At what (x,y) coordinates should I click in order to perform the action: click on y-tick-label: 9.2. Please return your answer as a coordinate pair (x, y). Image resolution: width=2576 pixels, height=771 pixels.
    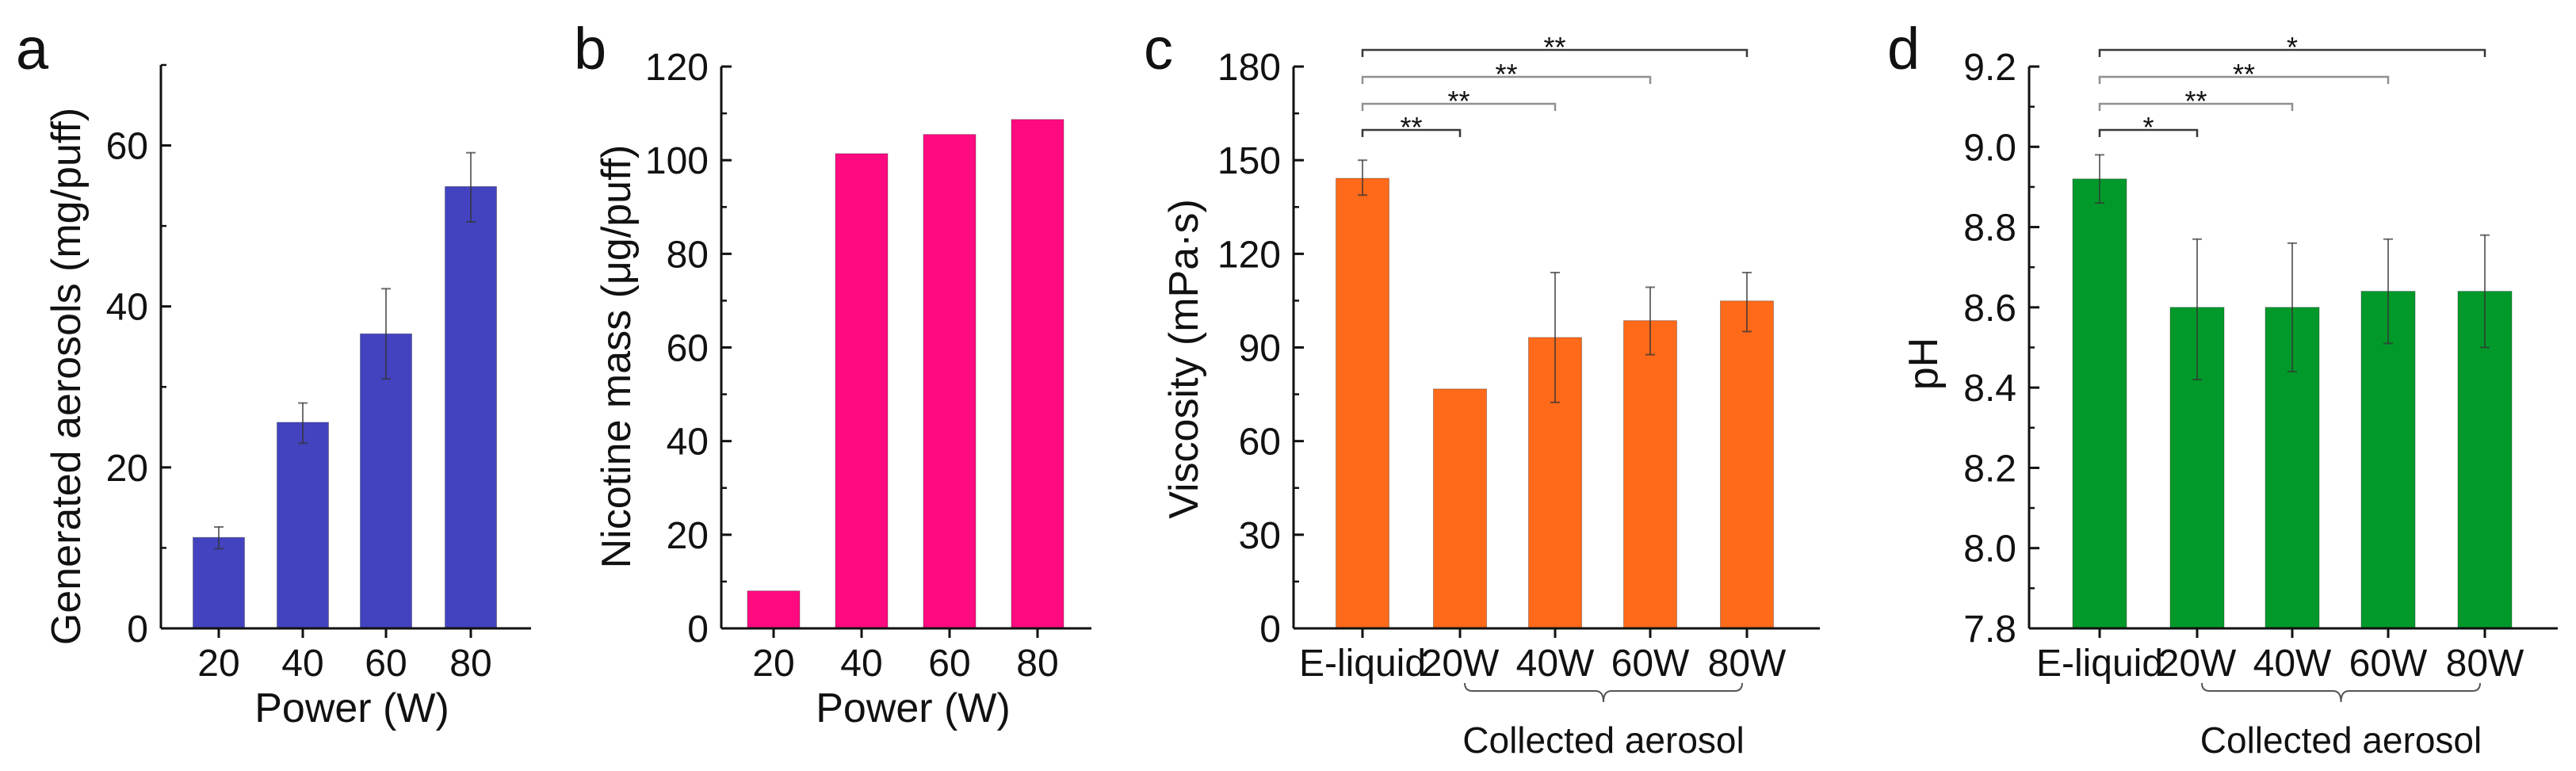
    Looking at the image, I should click on (1990, 68).